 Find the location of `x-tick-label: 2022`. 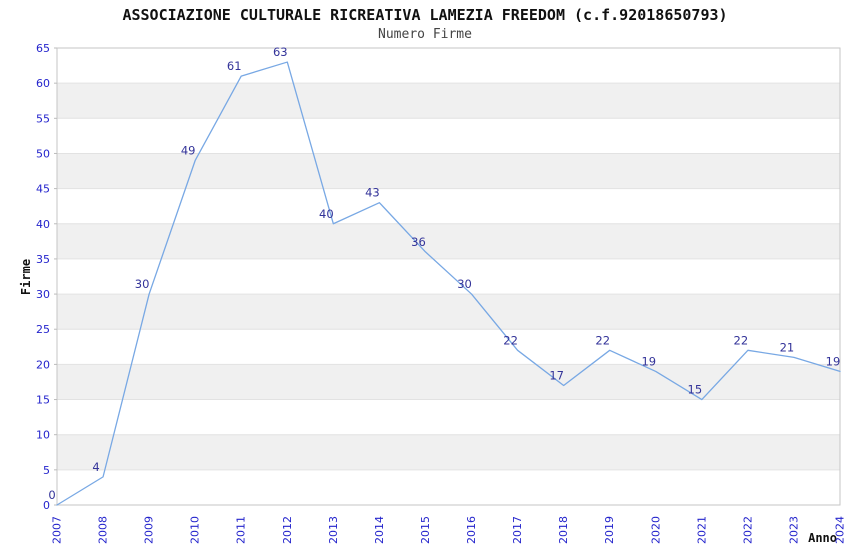

x-tick-label: 2022 is located at coordinates (747, 530).